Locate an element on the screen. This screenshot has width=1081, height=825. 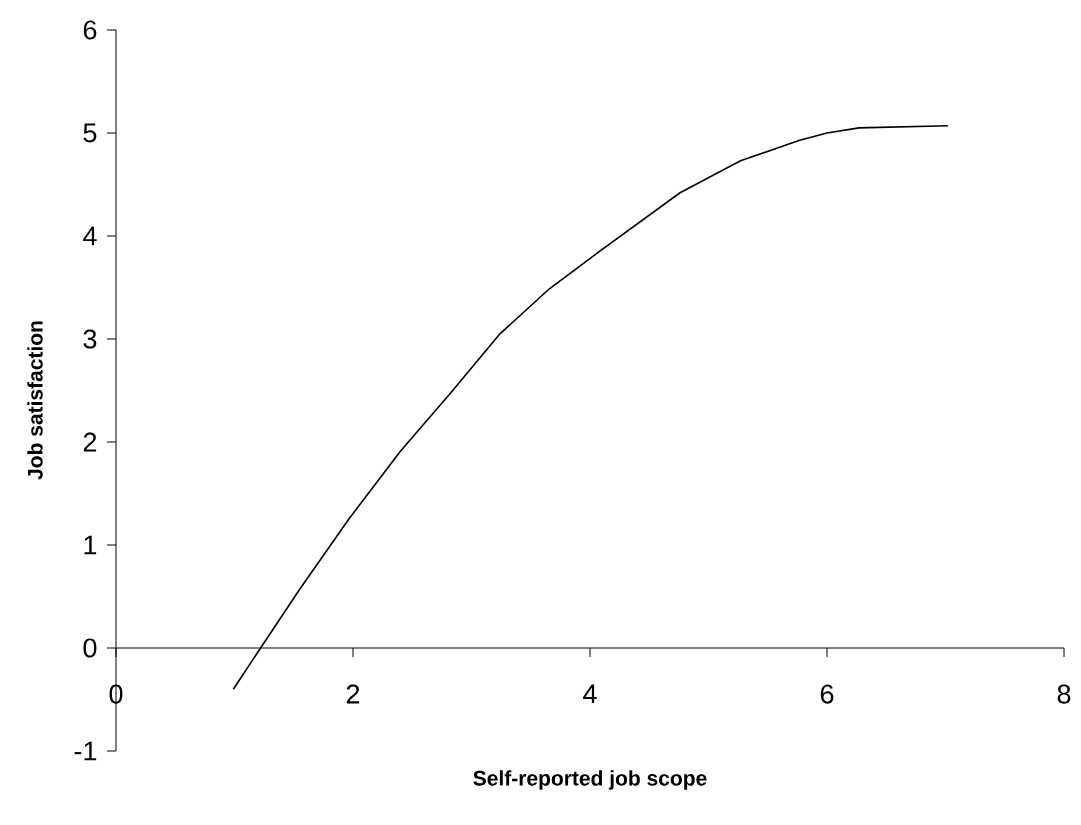
x-tick-label: 4 is located at coordinates (590, 694).